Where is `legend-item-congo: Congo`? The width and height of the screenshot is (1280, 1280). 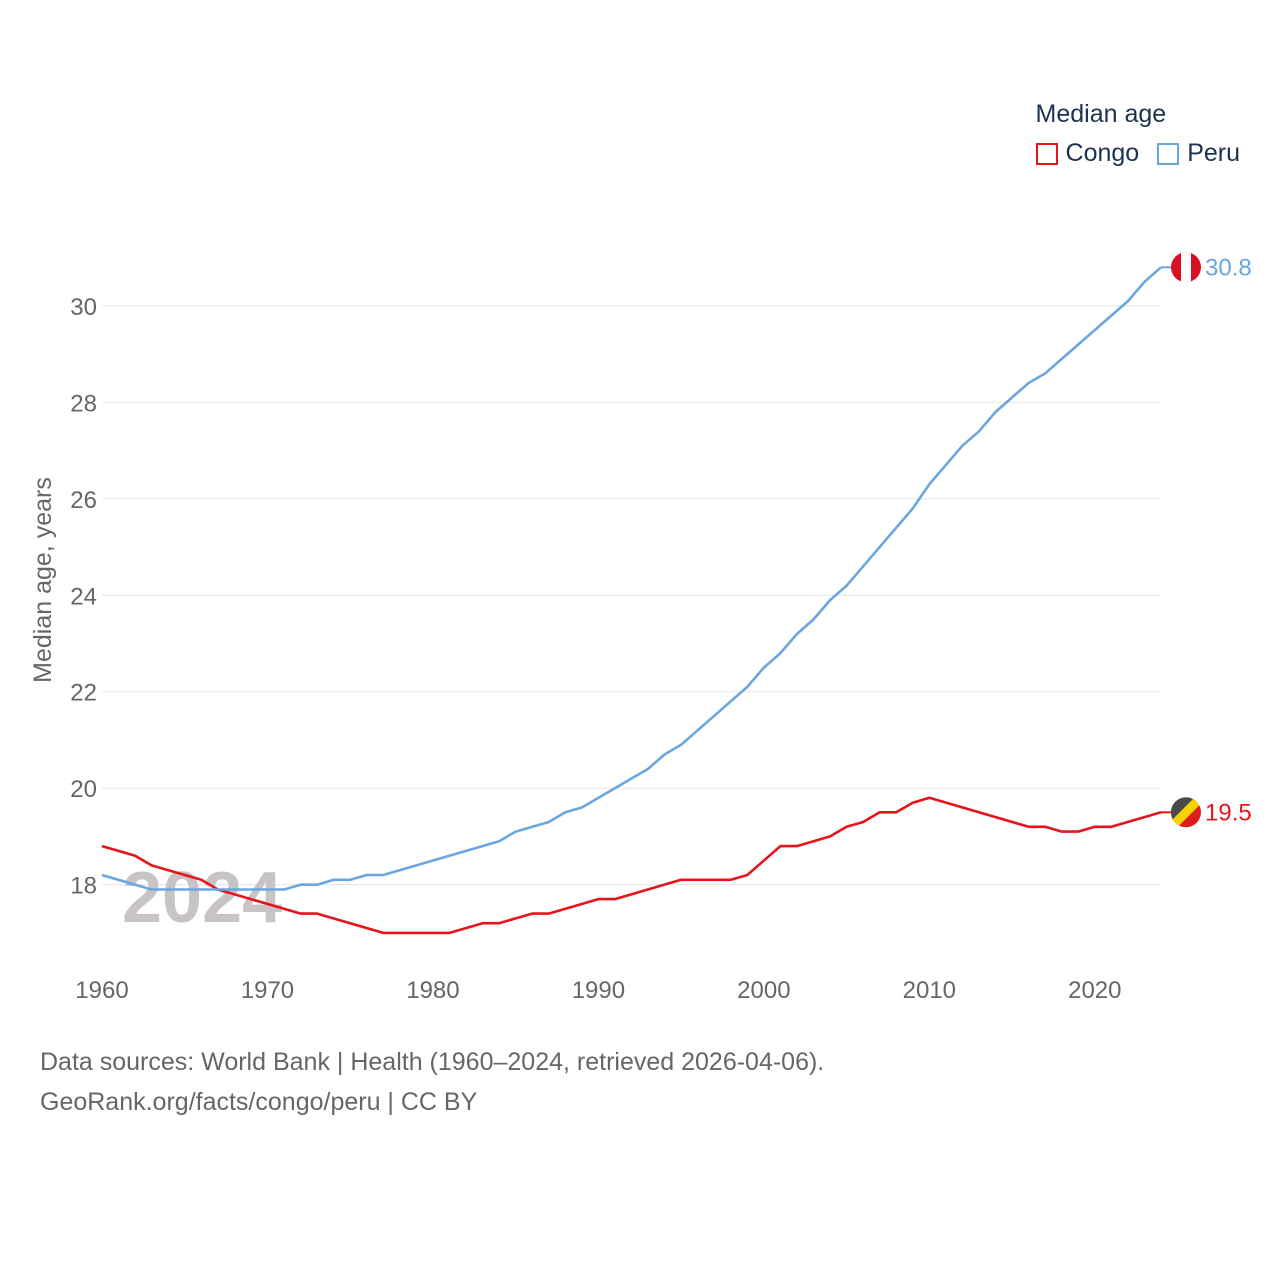 legend-item-congo: Congo is located at coordinates (1087, 153).